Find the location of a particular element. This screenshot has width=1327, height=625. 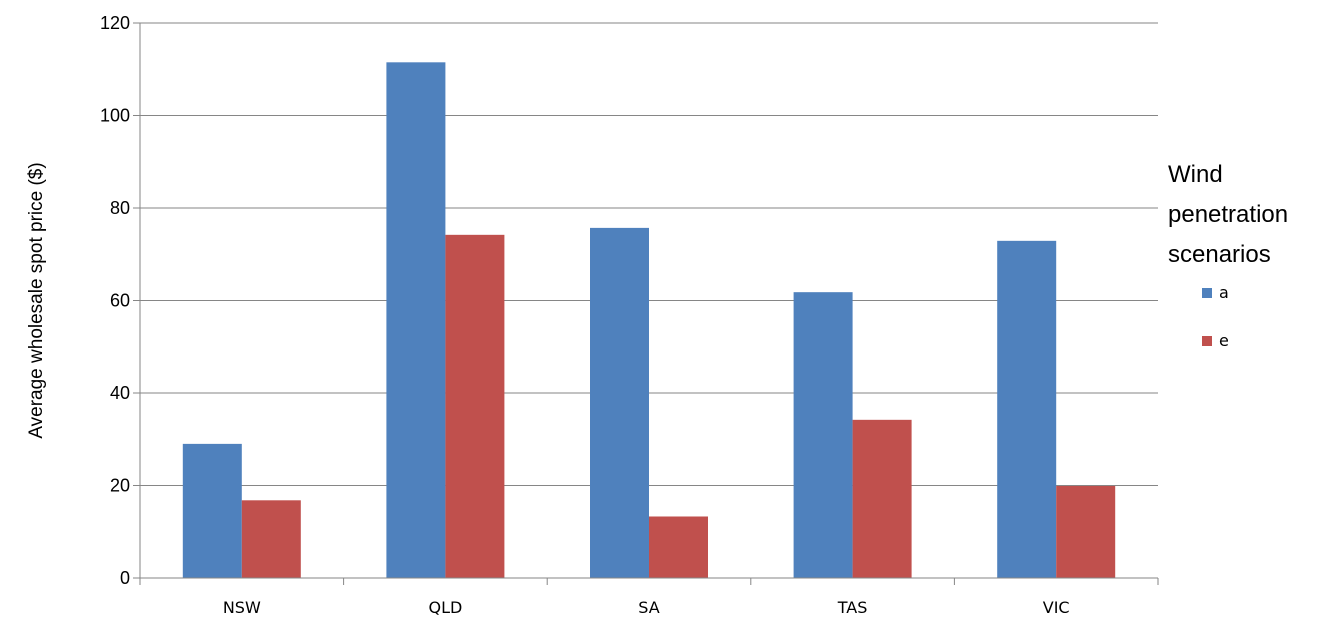

bar-a-qld is located at coordinates (416, 320).